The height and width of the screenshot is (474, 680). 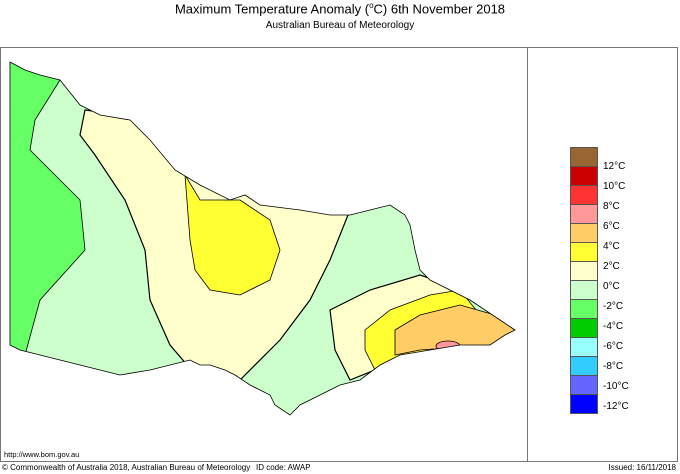 What do you see at coordinates (613, 306) in the screenshot?
I see `legend-label: -2°C` at bounding box center [613, 306].